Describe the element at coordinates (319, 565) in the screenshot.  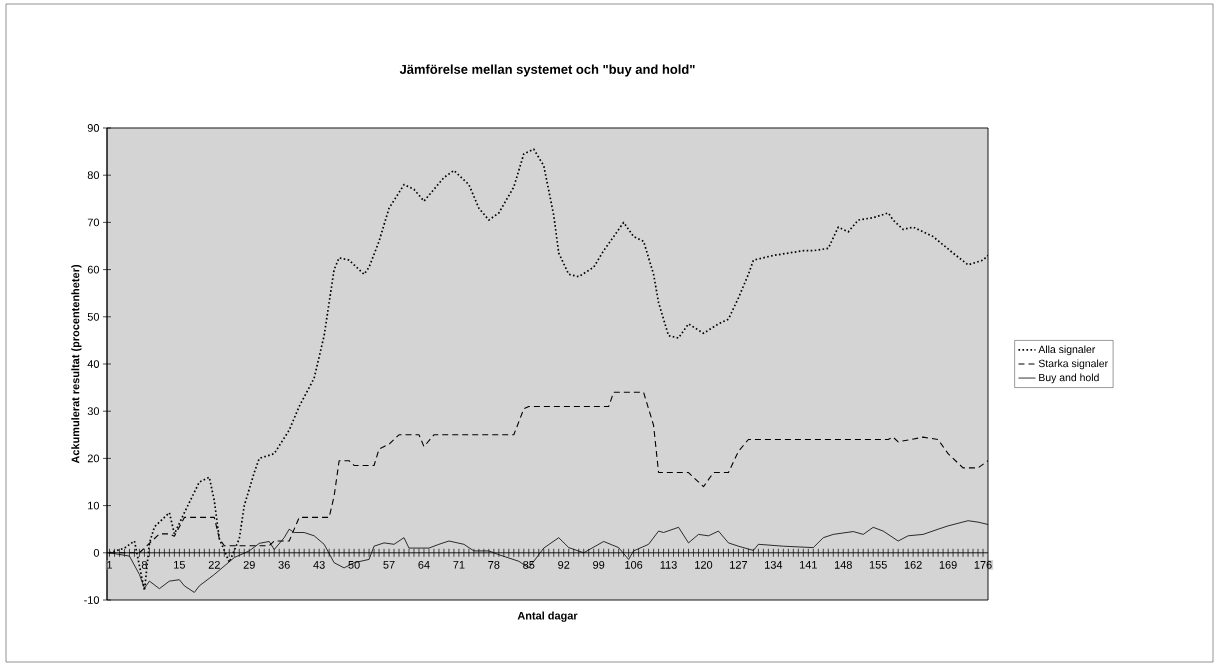
I see `x-tick-label: 43` at that location.